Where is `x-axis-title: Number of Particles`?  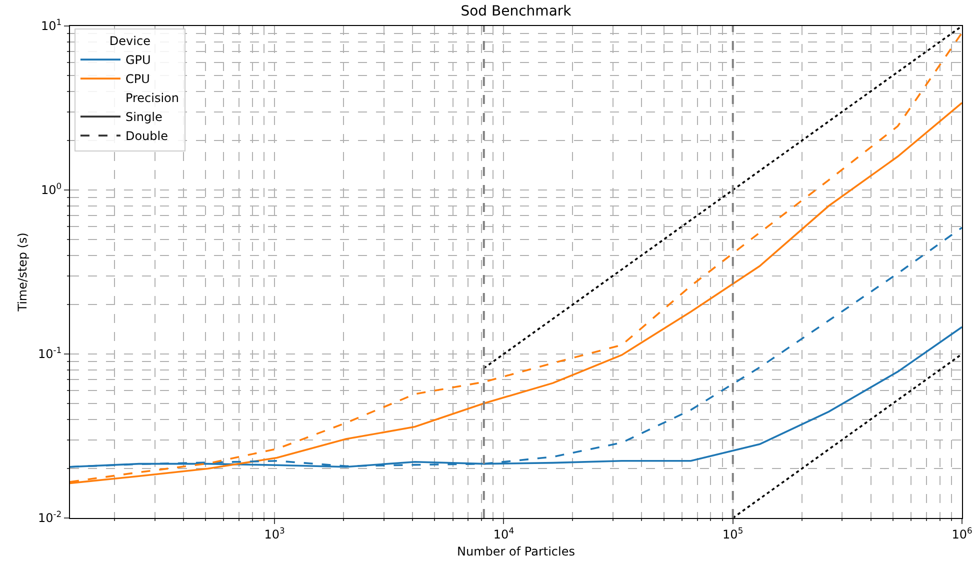 x-axis-title: Number of Particles is located at coordinates (516, 551).